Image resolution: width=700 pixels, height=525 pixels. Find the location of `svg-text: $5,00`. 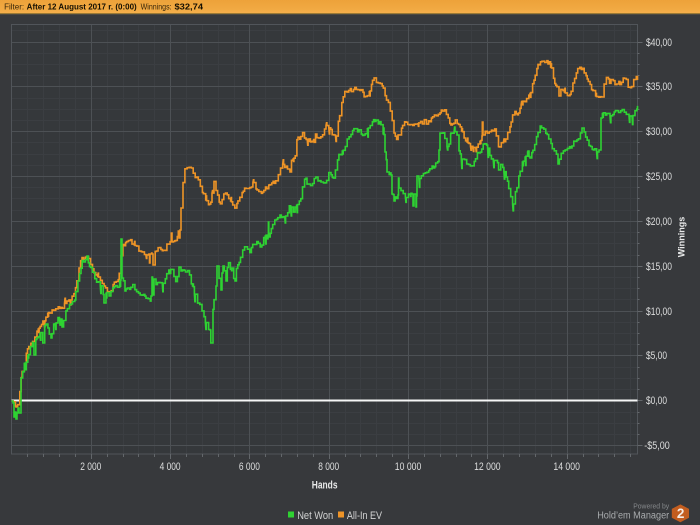

svg-text: $5,00 is located at coordinates (656, 356).